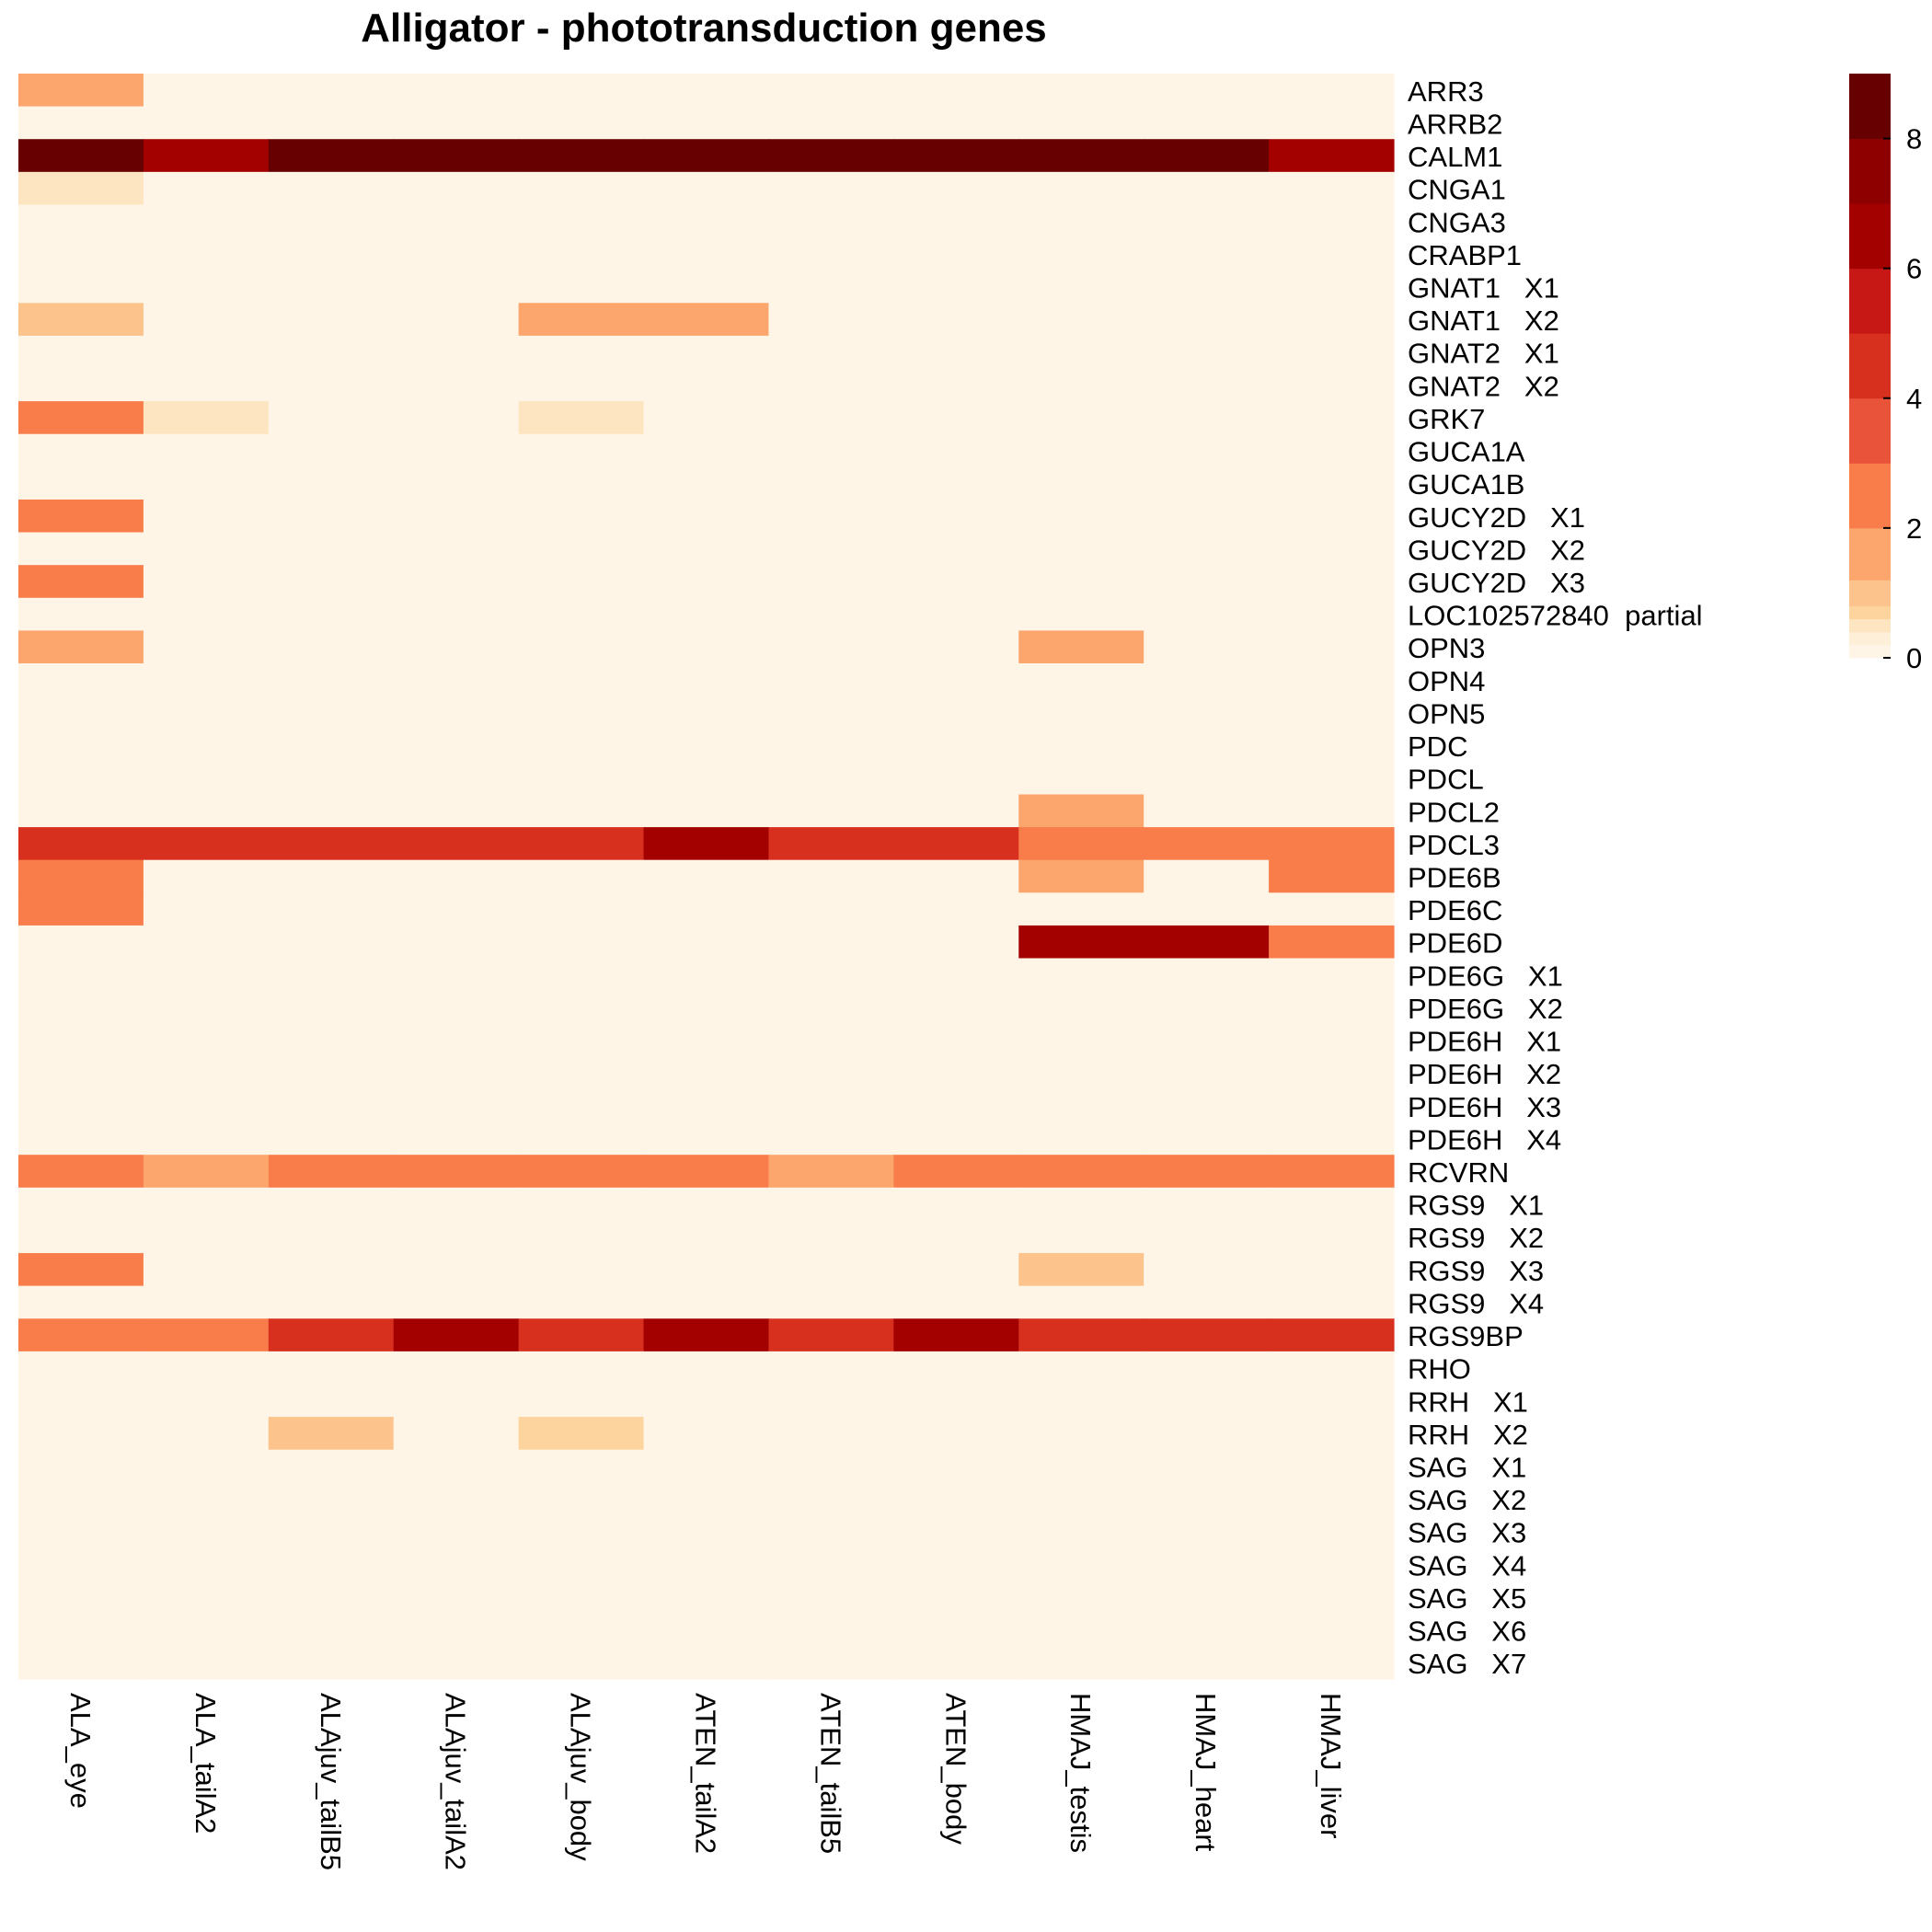 Image resolution: width=1932 pixels, height=1932 pixels. What do you see at coordinates (1476, 1271) in the screenshot?
I see `row-label: RGS9 X3` at bounding box center [1476, 1271].